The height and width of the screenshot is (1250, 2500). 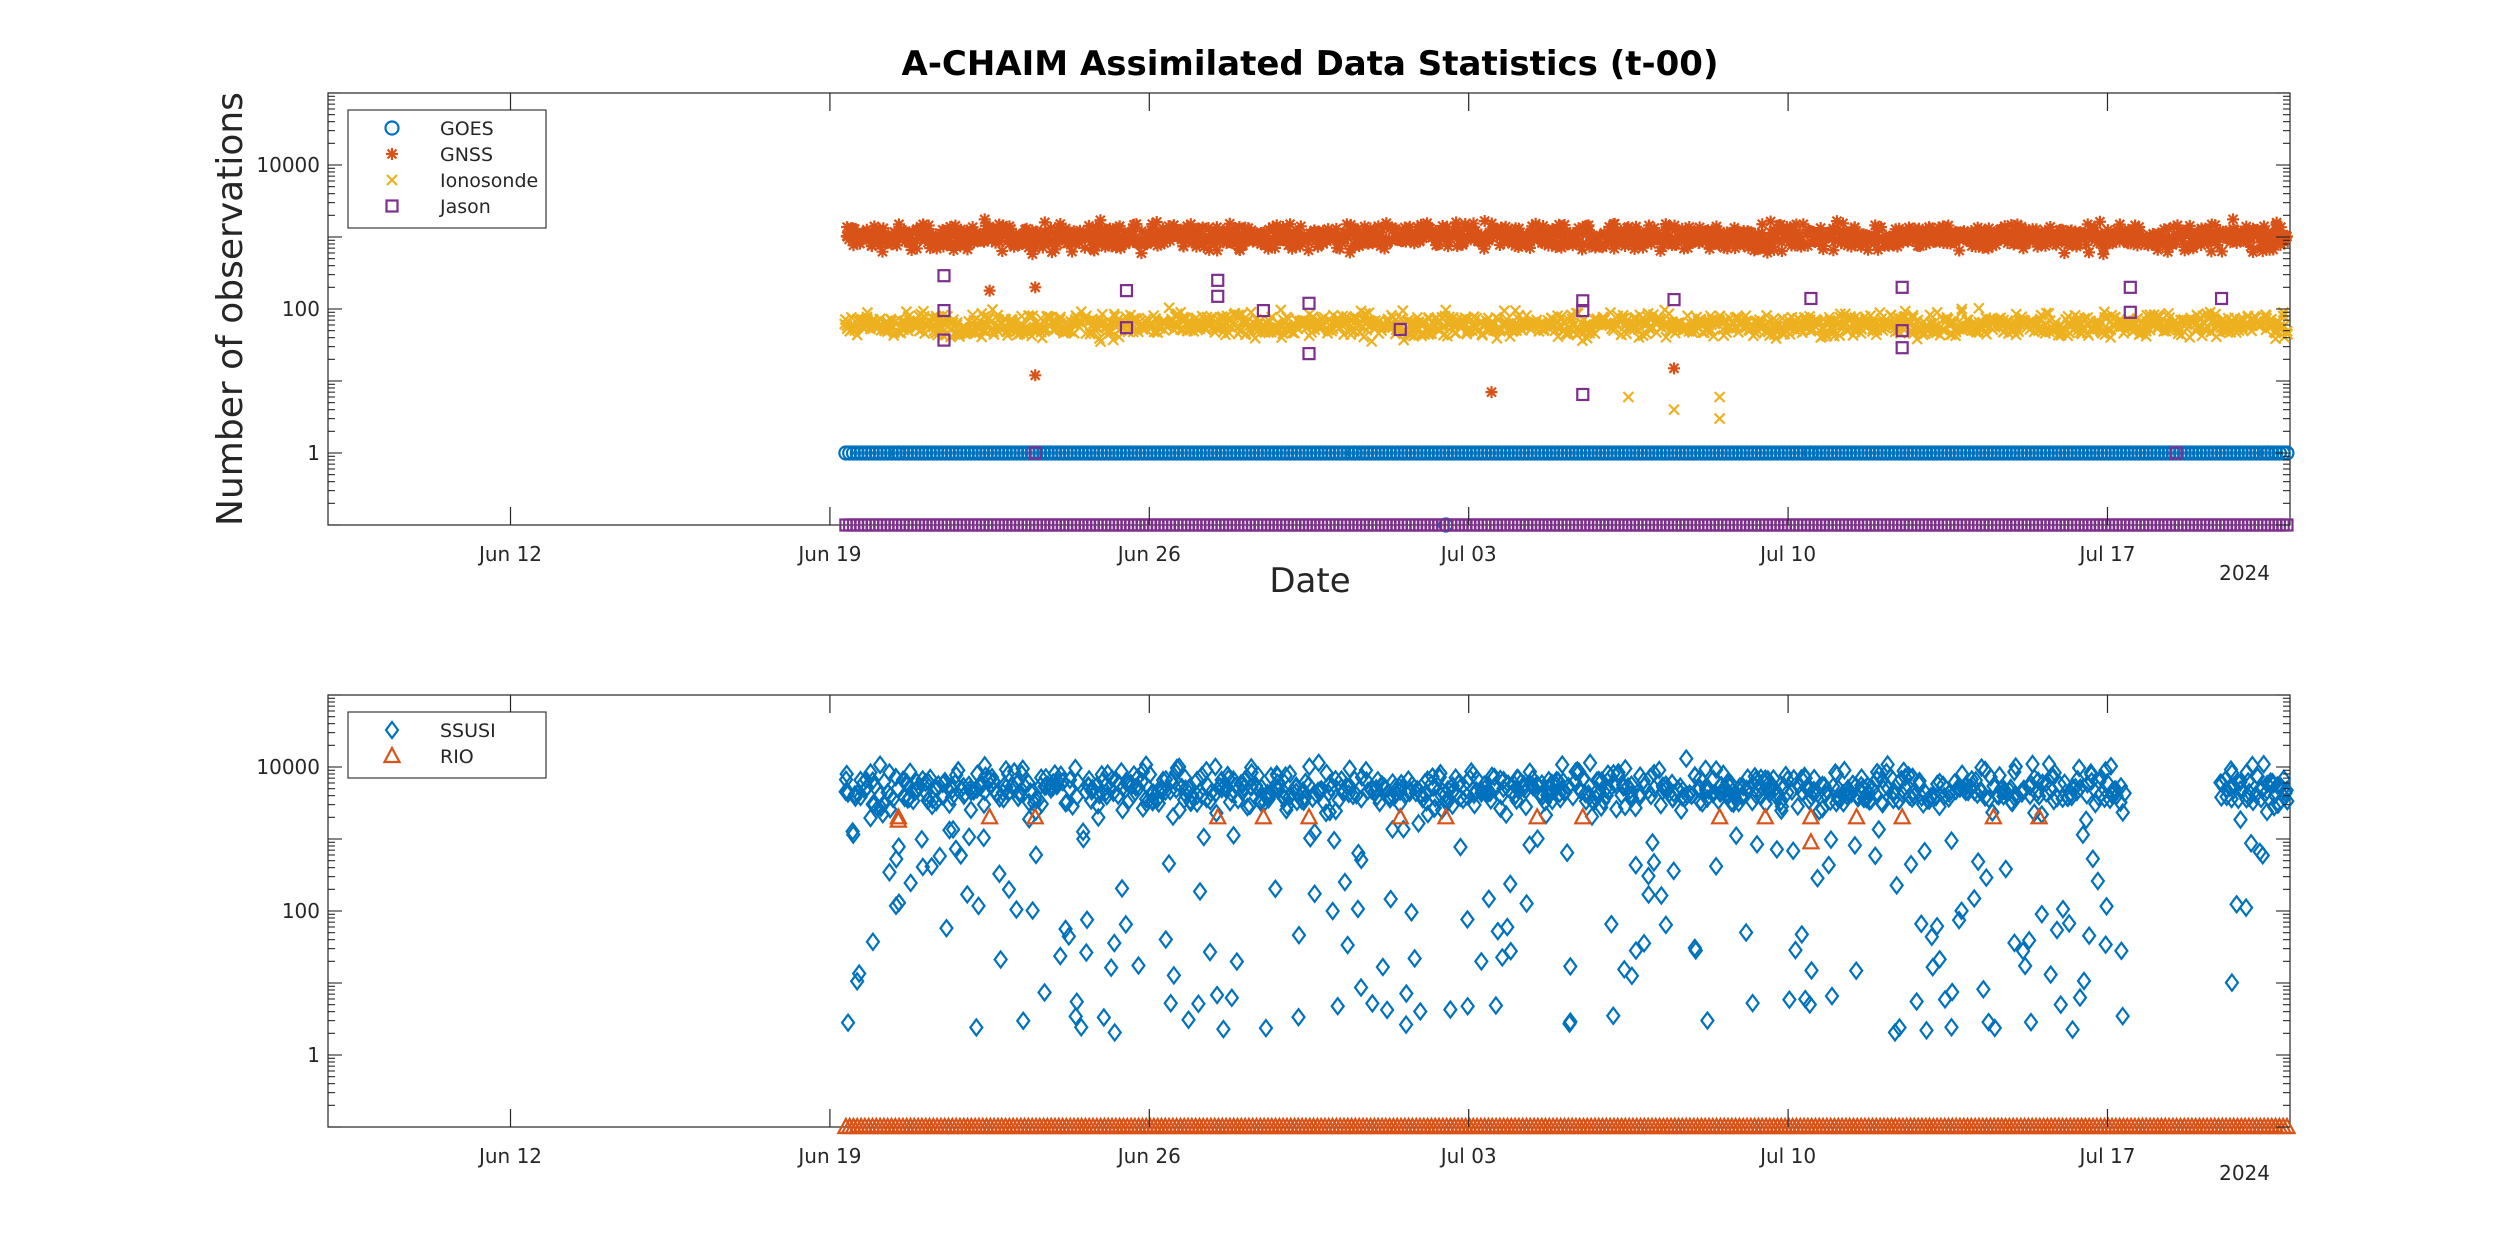 I want to click on point-jason, so click(x=1218, y=296).